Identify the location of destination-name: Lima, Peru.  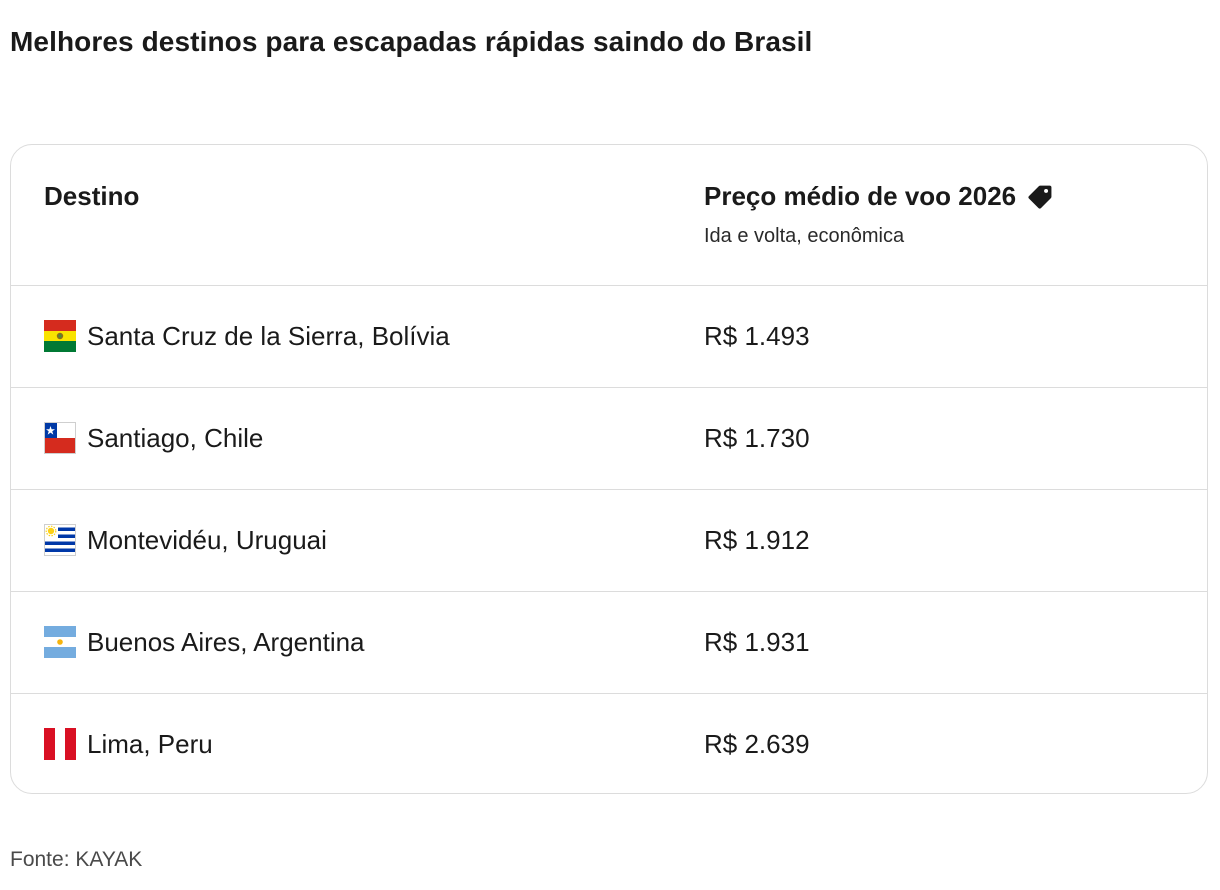
(150, 743).